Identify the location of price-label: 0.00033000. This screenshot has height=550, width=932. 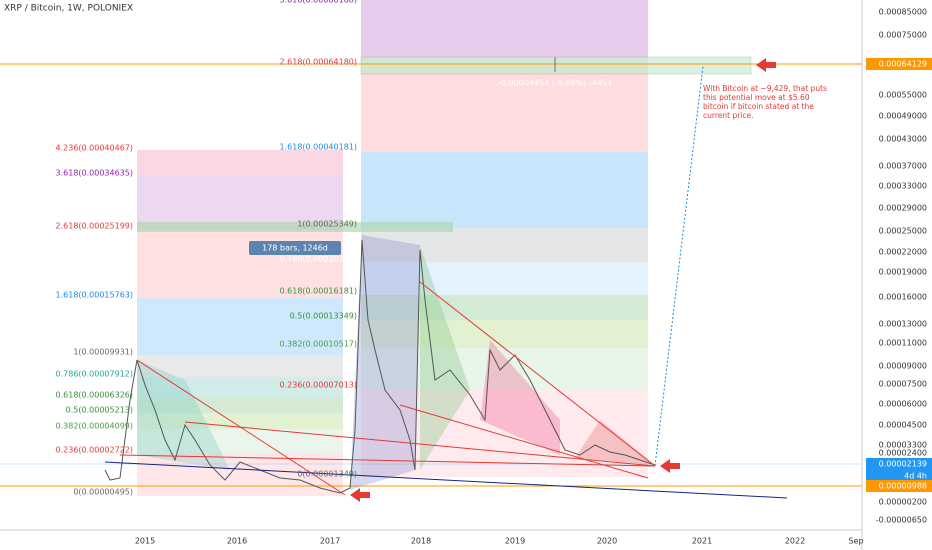
(903, 186).